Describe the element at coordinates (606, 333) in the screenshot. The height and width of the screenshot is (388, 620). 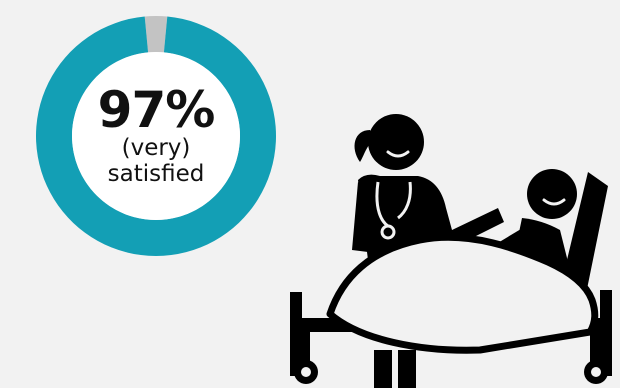
I see `bed-post-right` at that location.